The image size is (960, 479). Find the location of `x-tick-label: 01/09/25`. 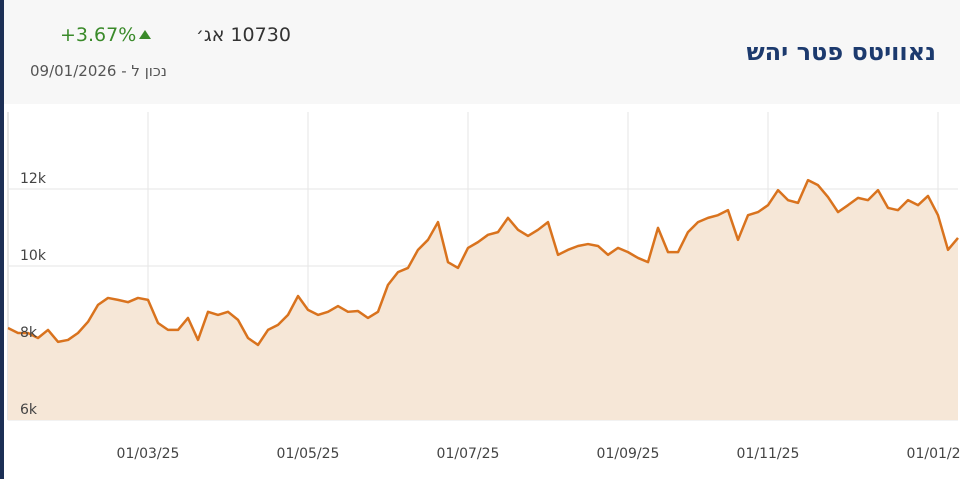

x-tick-label: 01/09/25 is located at coordinates (628, 454).